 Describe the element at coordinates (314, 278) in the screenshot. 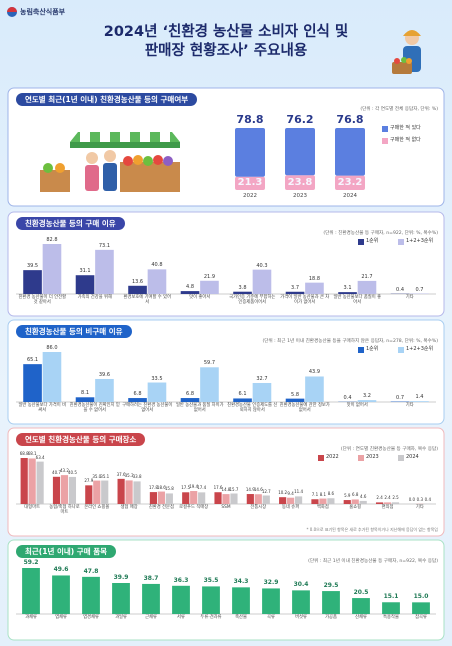

I see `value-label: 18.8` at that location.